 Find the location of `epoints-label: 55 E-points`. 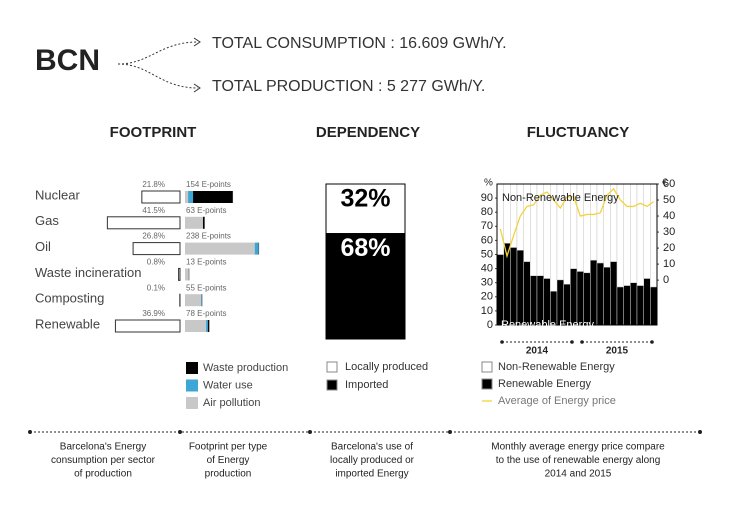

epoints-label: 55 E-points is located at coordinates (206, 287).